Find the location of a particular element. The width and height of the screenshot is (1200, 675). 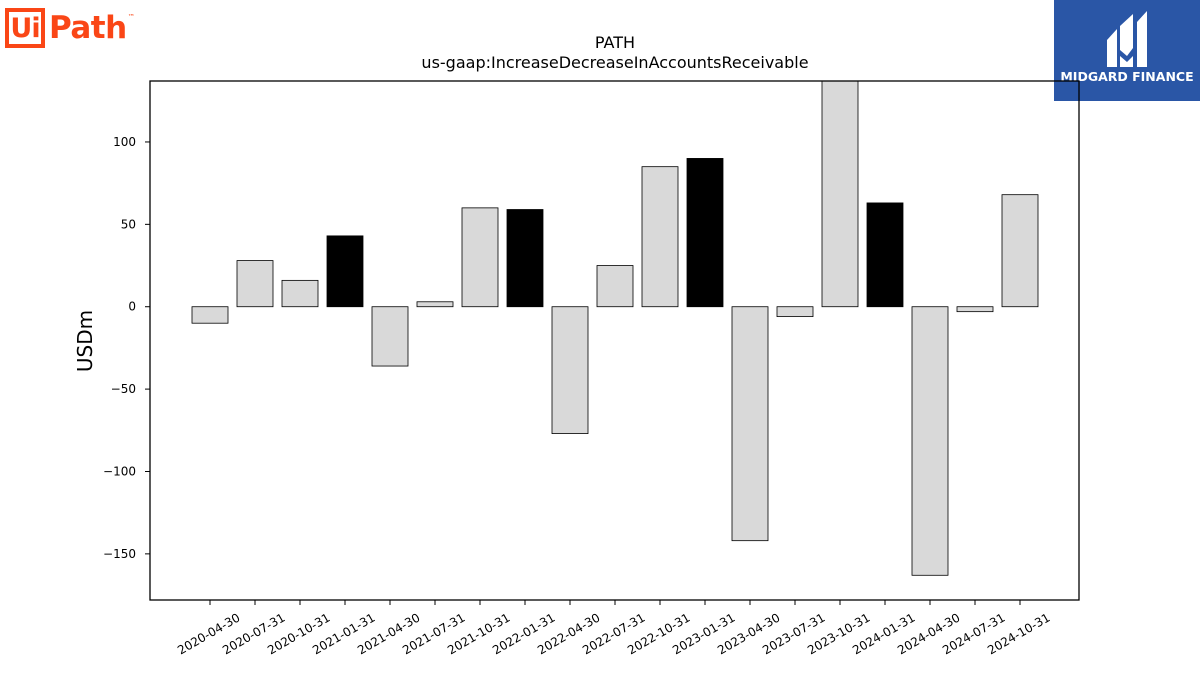

y-tick-label: −150 is located at coordinates (119, 554).